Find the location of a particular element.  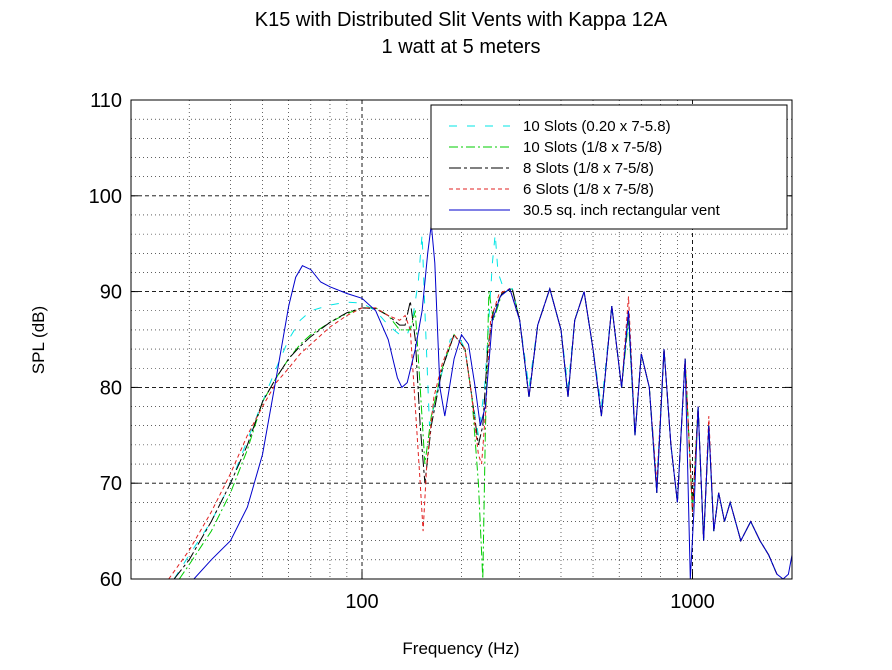

y-tick-label: 60 is located at coordinates (111, 580).